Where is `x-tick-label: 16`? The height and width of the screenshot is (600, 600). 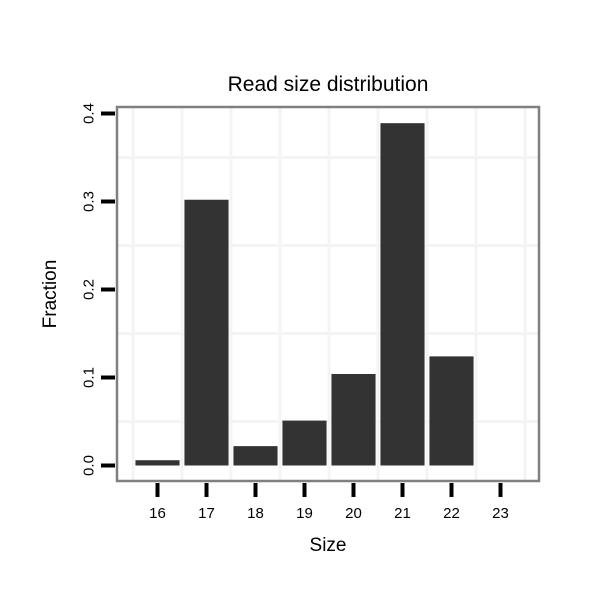 x-tick-label: 16 is located at coordinates (157, 513).